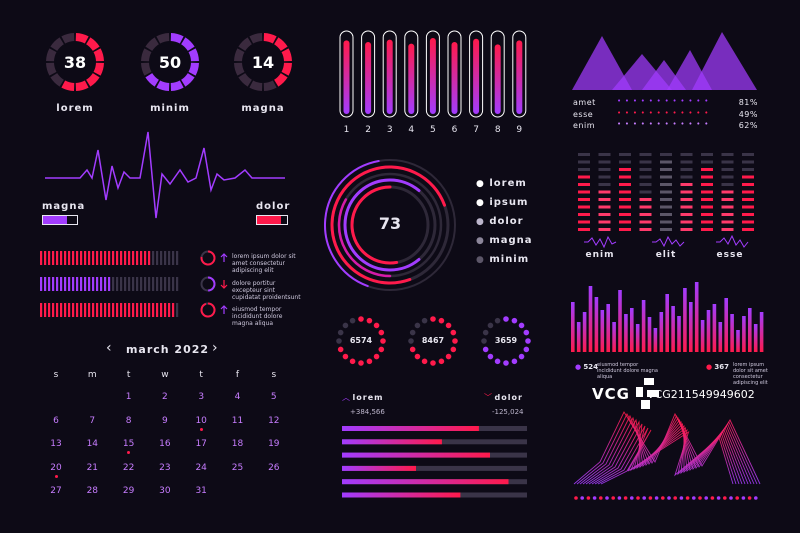 The height and width of the screenshot is (533, 800). I want to click on calendar-day: 20, so click(56, 467).